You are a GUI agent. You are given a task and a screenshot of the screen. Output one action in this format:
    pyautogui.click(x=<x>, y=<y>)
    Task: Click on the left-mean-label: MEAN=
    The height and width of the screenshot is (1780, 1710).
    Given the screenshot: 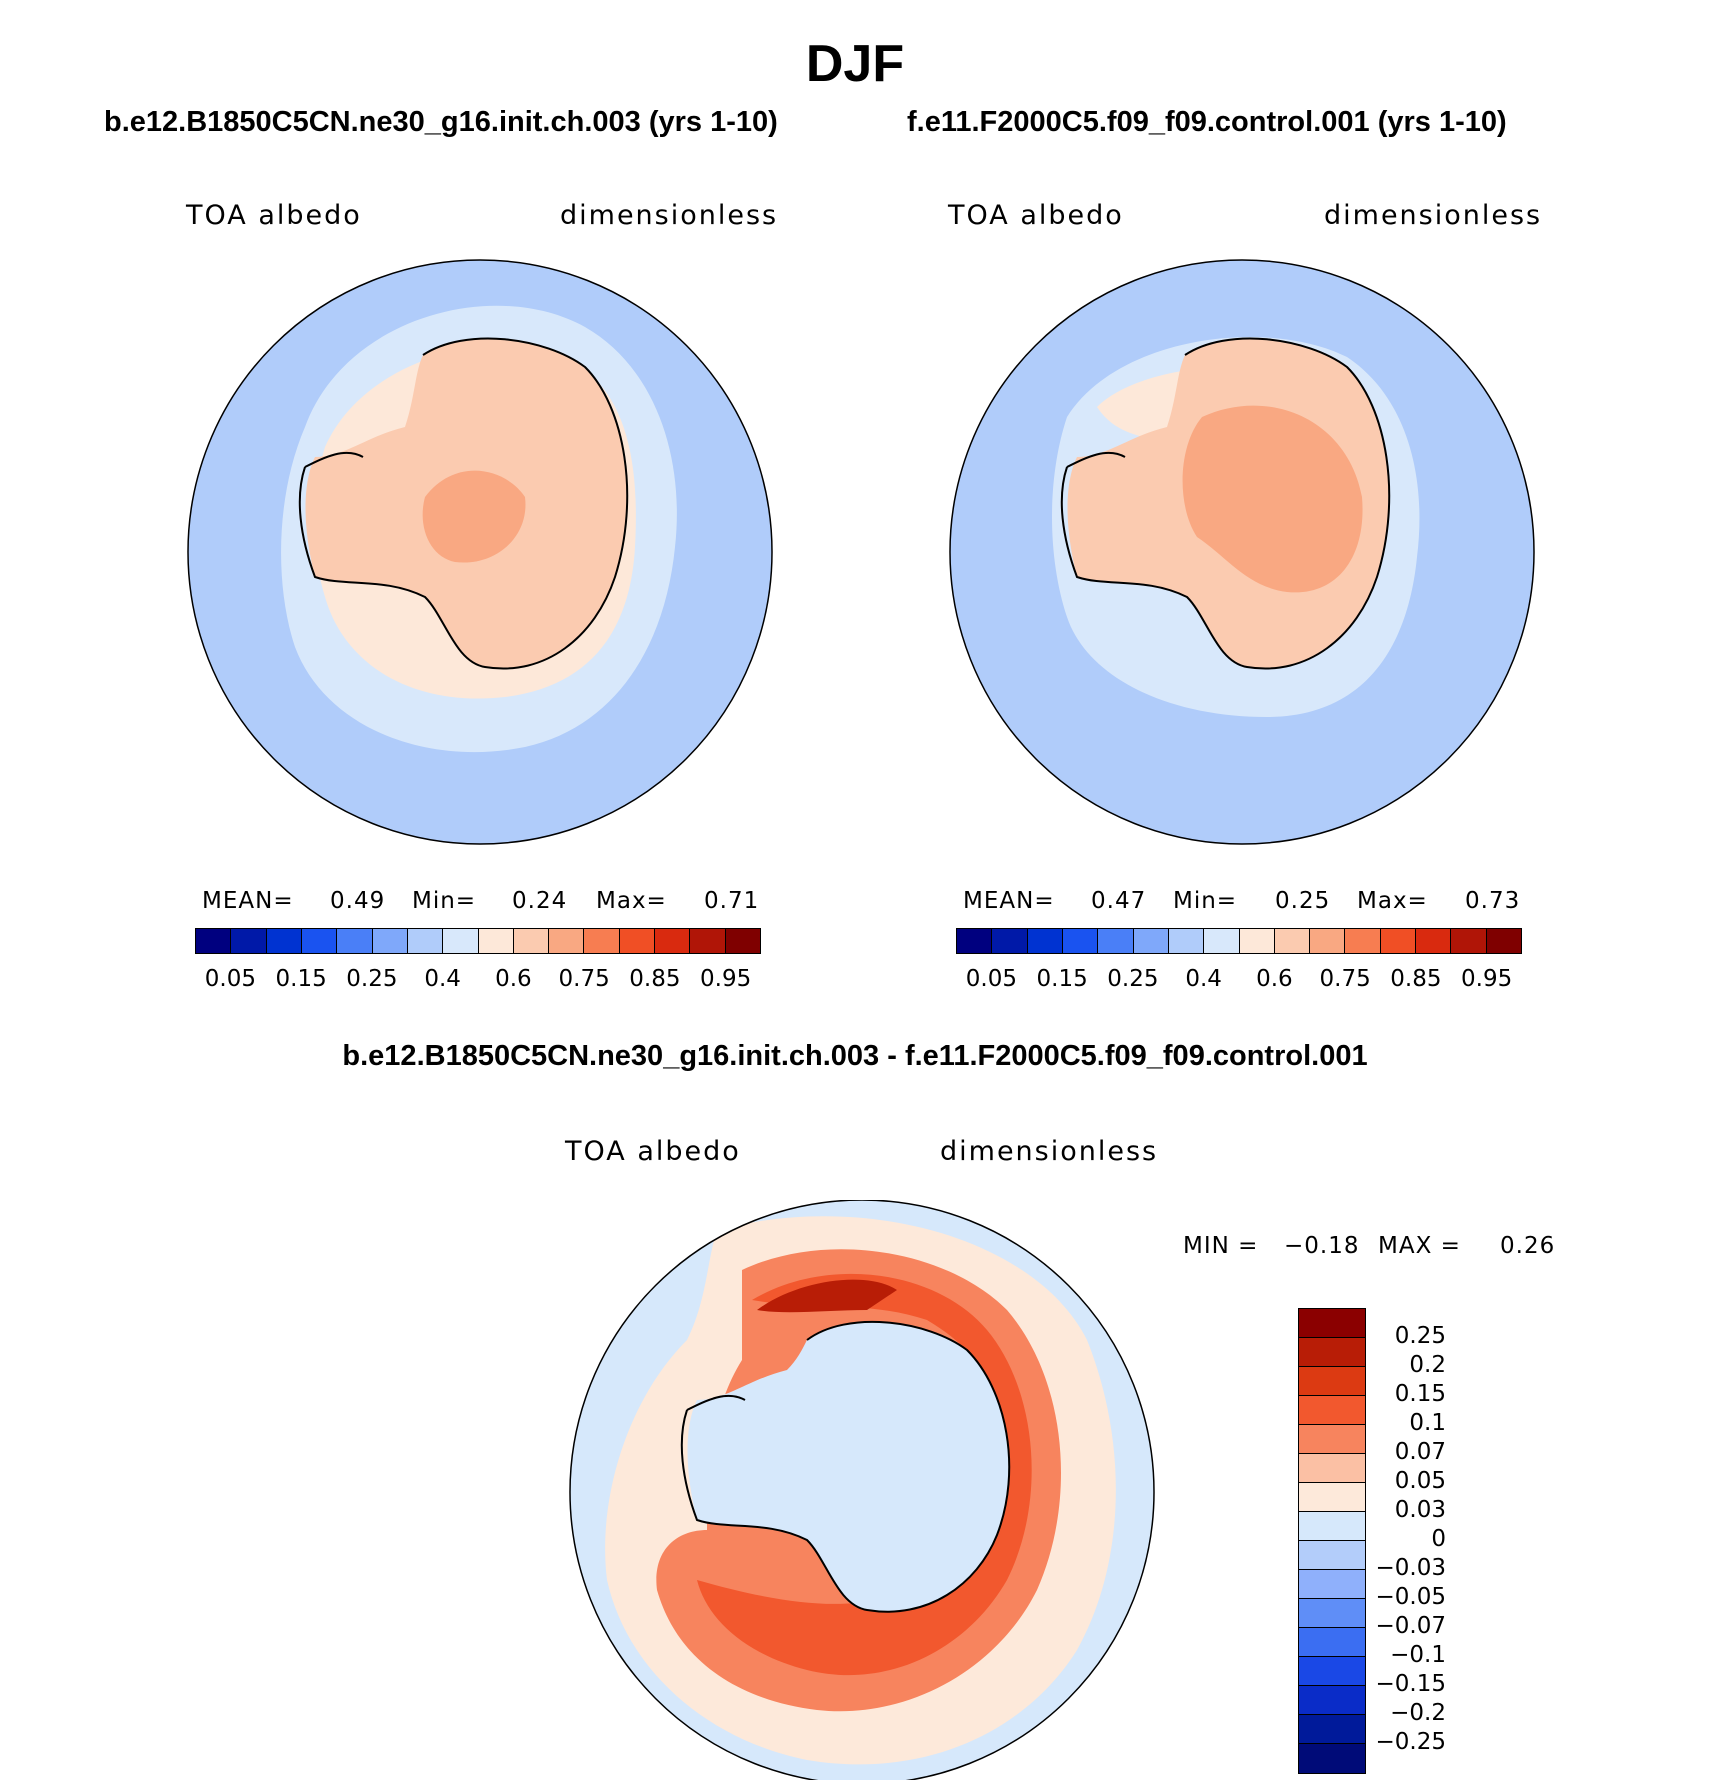 What is the action you would take?
    pyautogui.click(x=248, y=901)
    